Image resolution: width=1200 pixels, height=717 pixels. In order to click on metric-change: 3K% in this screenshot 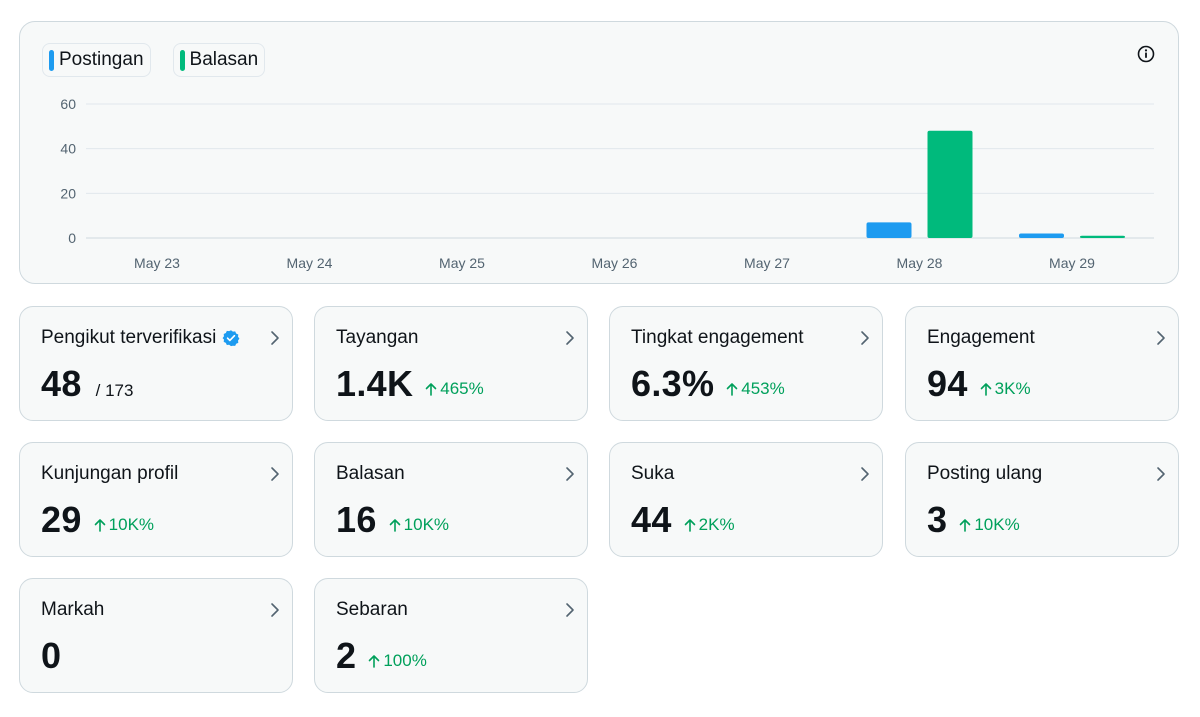, I will do `click(1005, 389)`.